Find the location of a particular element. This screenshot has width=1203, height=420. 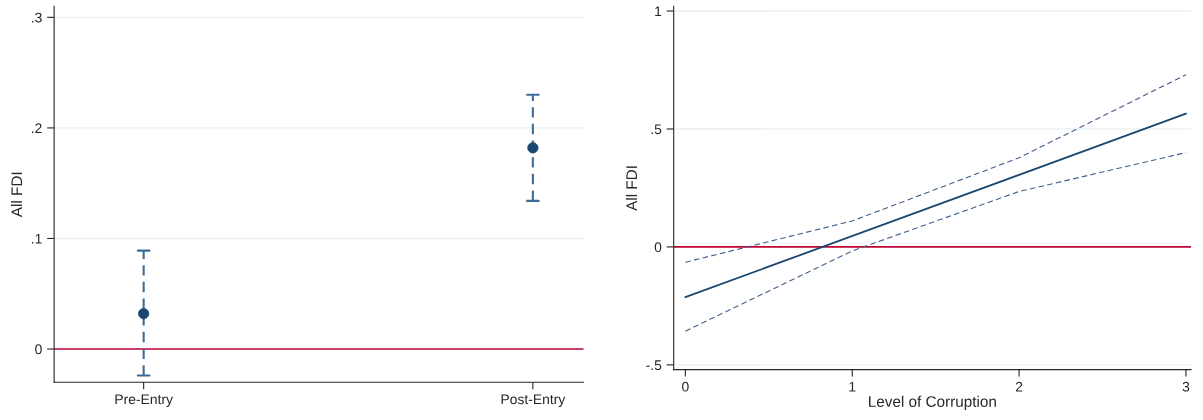

y-tick-label: .5 is located at coordinates (656, 129).